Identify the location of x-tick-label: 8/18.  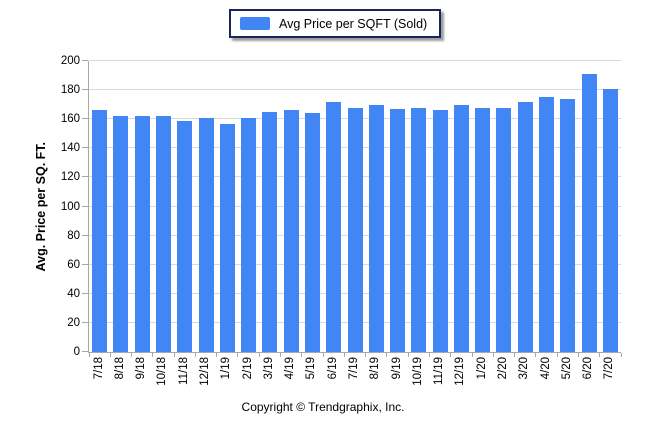
(119, 368).